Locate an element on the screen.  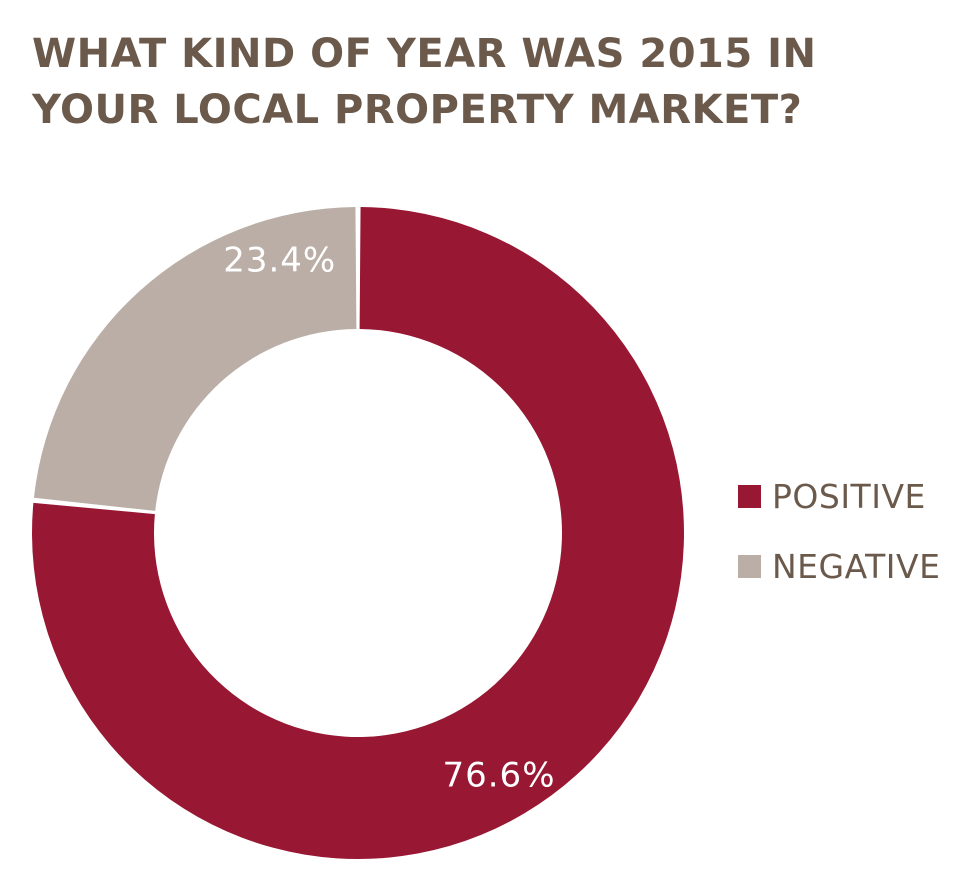
legend-item-positive: POSITIVE is located at coordinates (839, 496).